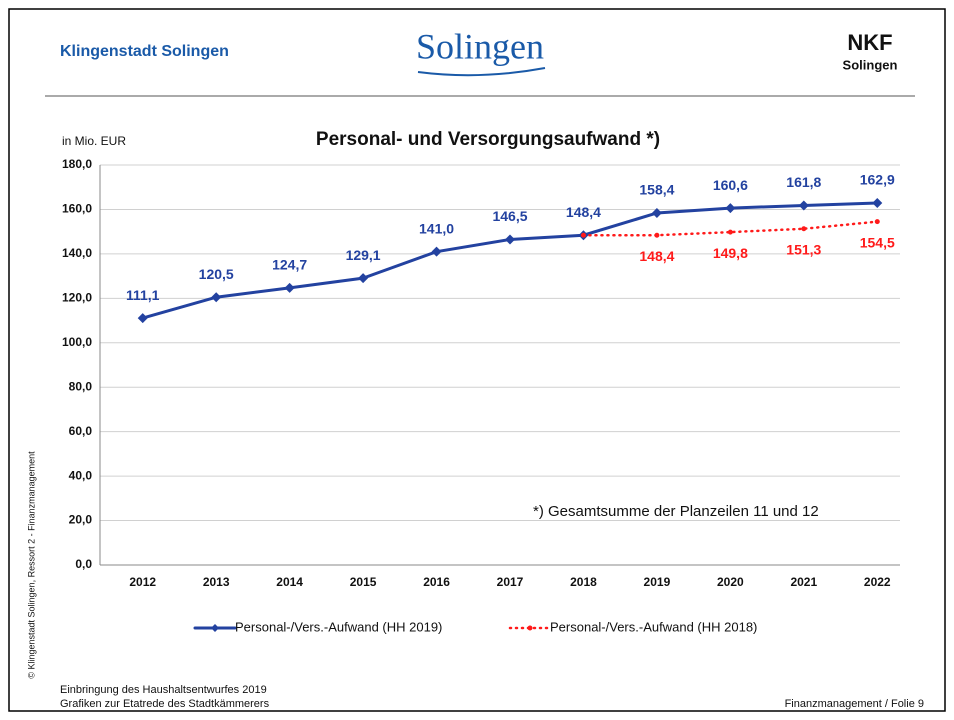 The height and width of the screenshot is (720, 954). I want to click on value-label: 151,3, so click(803, 249).